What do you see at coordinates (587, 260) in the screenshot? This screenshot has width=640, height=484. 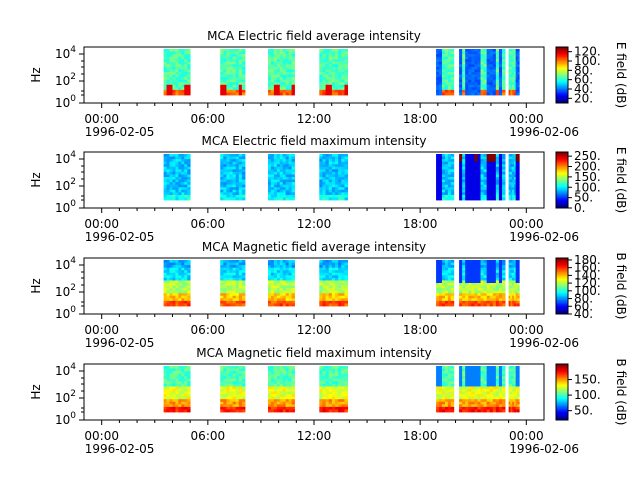 I see `colorbar-tick-label: 180.` at bounding box center [587, 260].